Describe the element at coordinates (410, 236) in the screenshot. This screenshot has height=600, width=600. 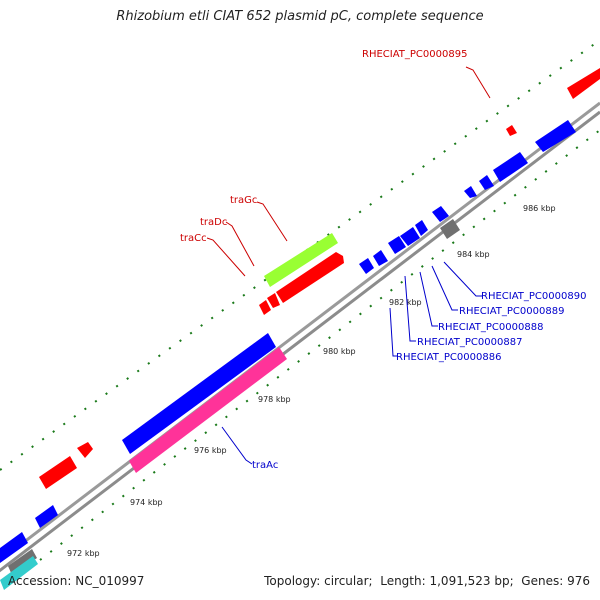
I see `gene-rheciat-pc0000889` at that location.